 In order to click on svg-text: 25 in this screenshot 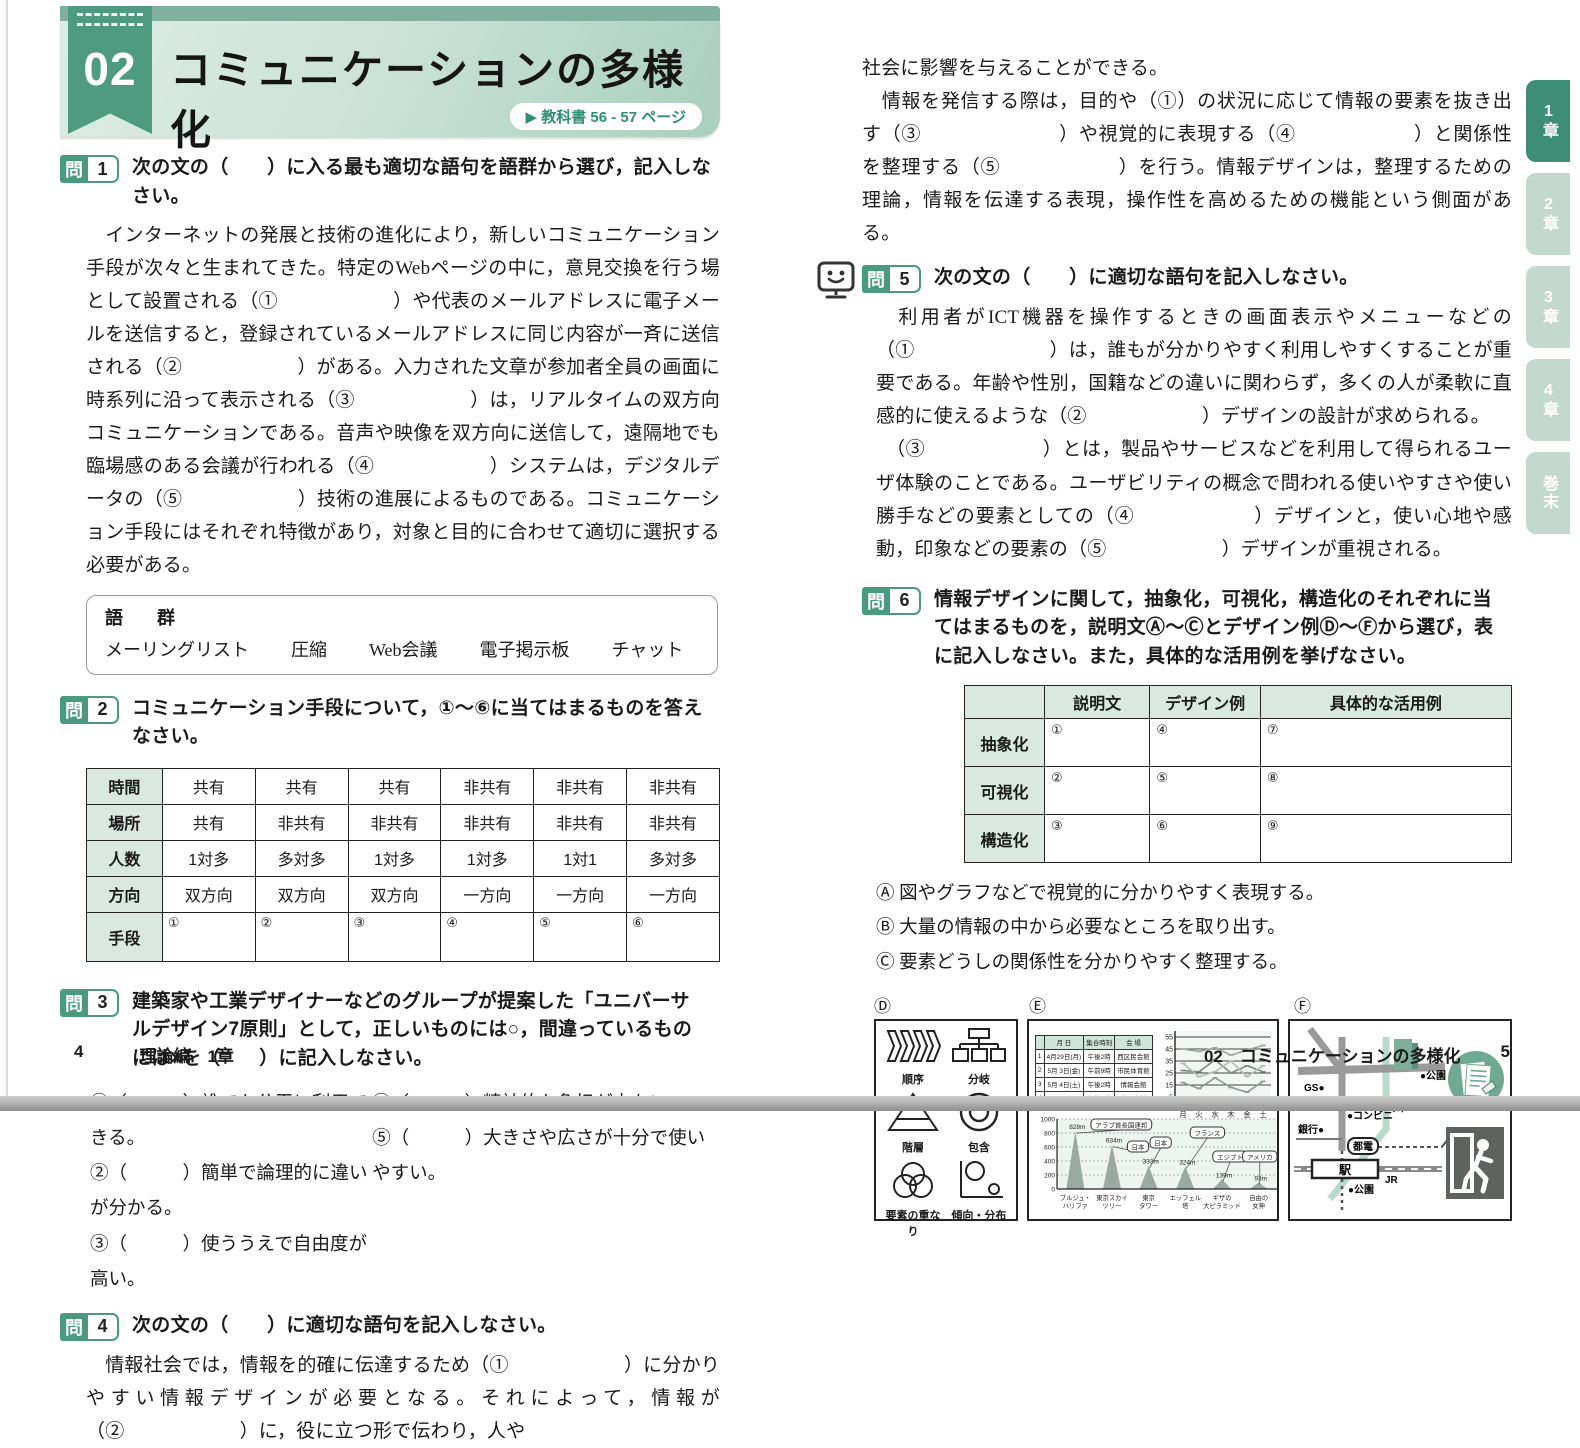, I will do `click(1169, 1073)`.